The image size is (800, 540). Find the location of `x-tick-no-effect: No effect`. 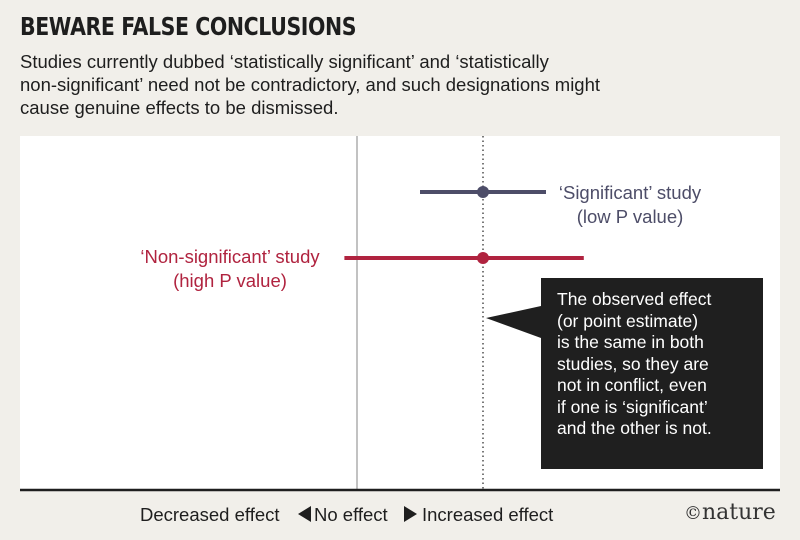

x-tick-no-effect: No effect is located at coordinates (351, 514).